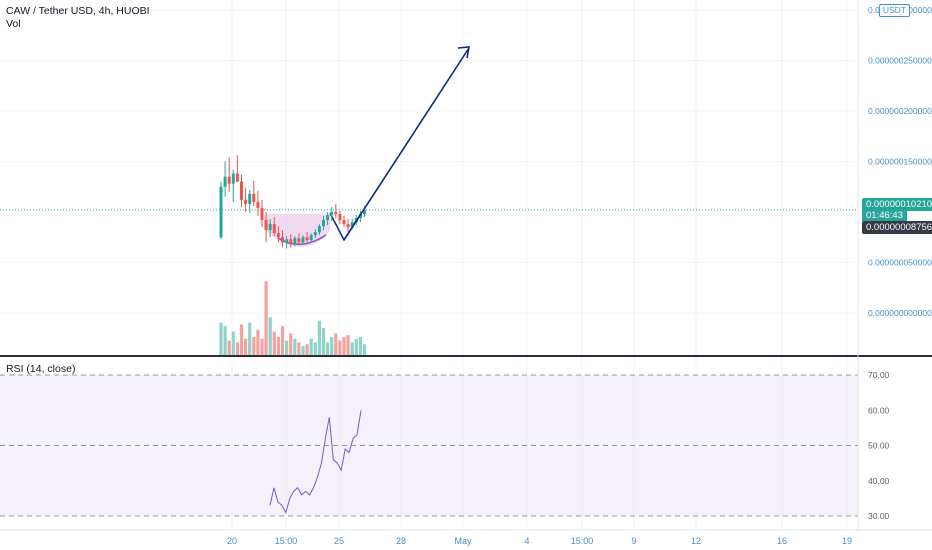 The image size is (932, 550). Describe the element at coordinates (315, 462) in the screenshot. I see `rsi-line` at that location.